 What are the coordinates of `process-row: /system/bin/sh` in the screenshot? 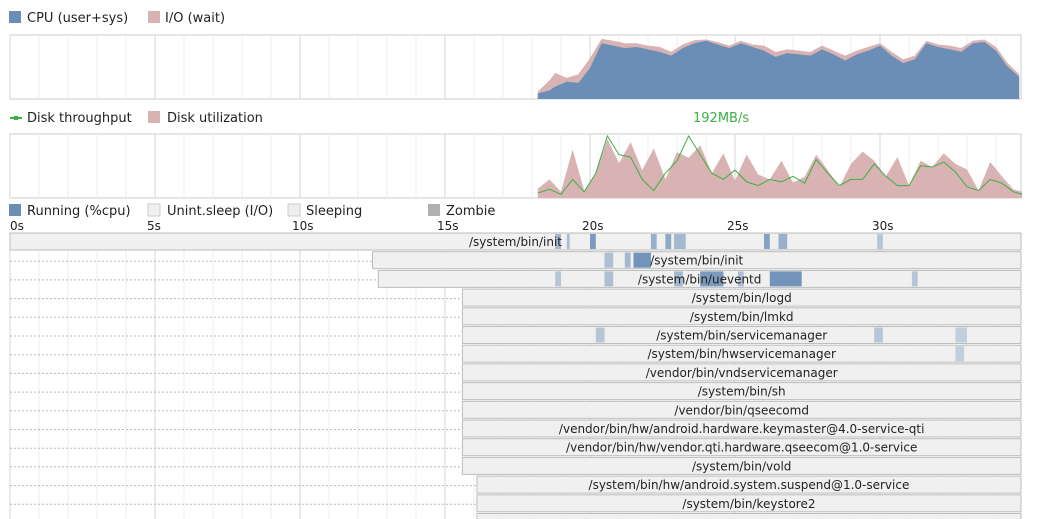 It's located at (516, 391).